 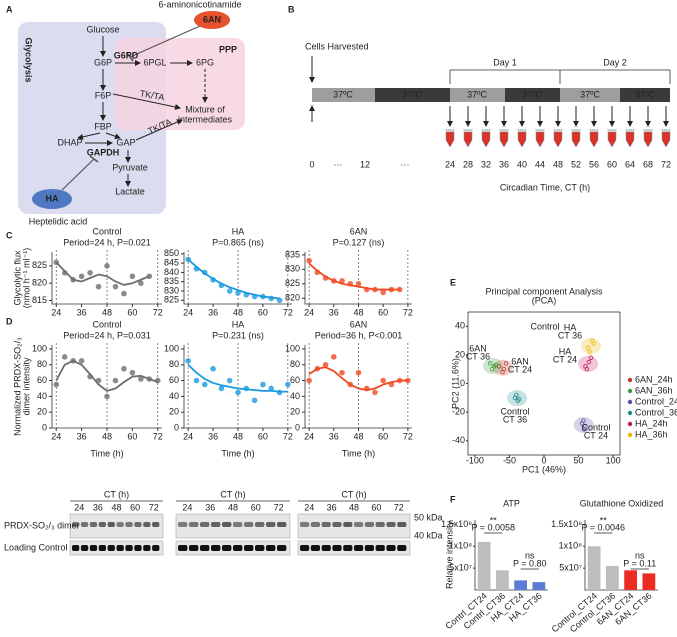 I want to click on lane-label: 60, so click(x=135, y=507).